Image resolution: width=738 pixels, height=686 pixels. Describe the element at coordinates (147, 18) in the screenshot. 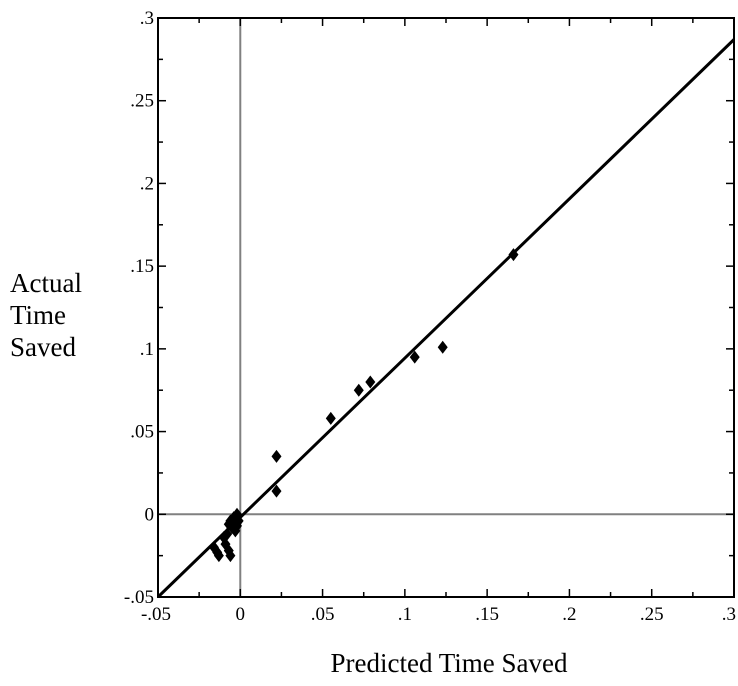

I see `y-tick-label: .3` at that location.